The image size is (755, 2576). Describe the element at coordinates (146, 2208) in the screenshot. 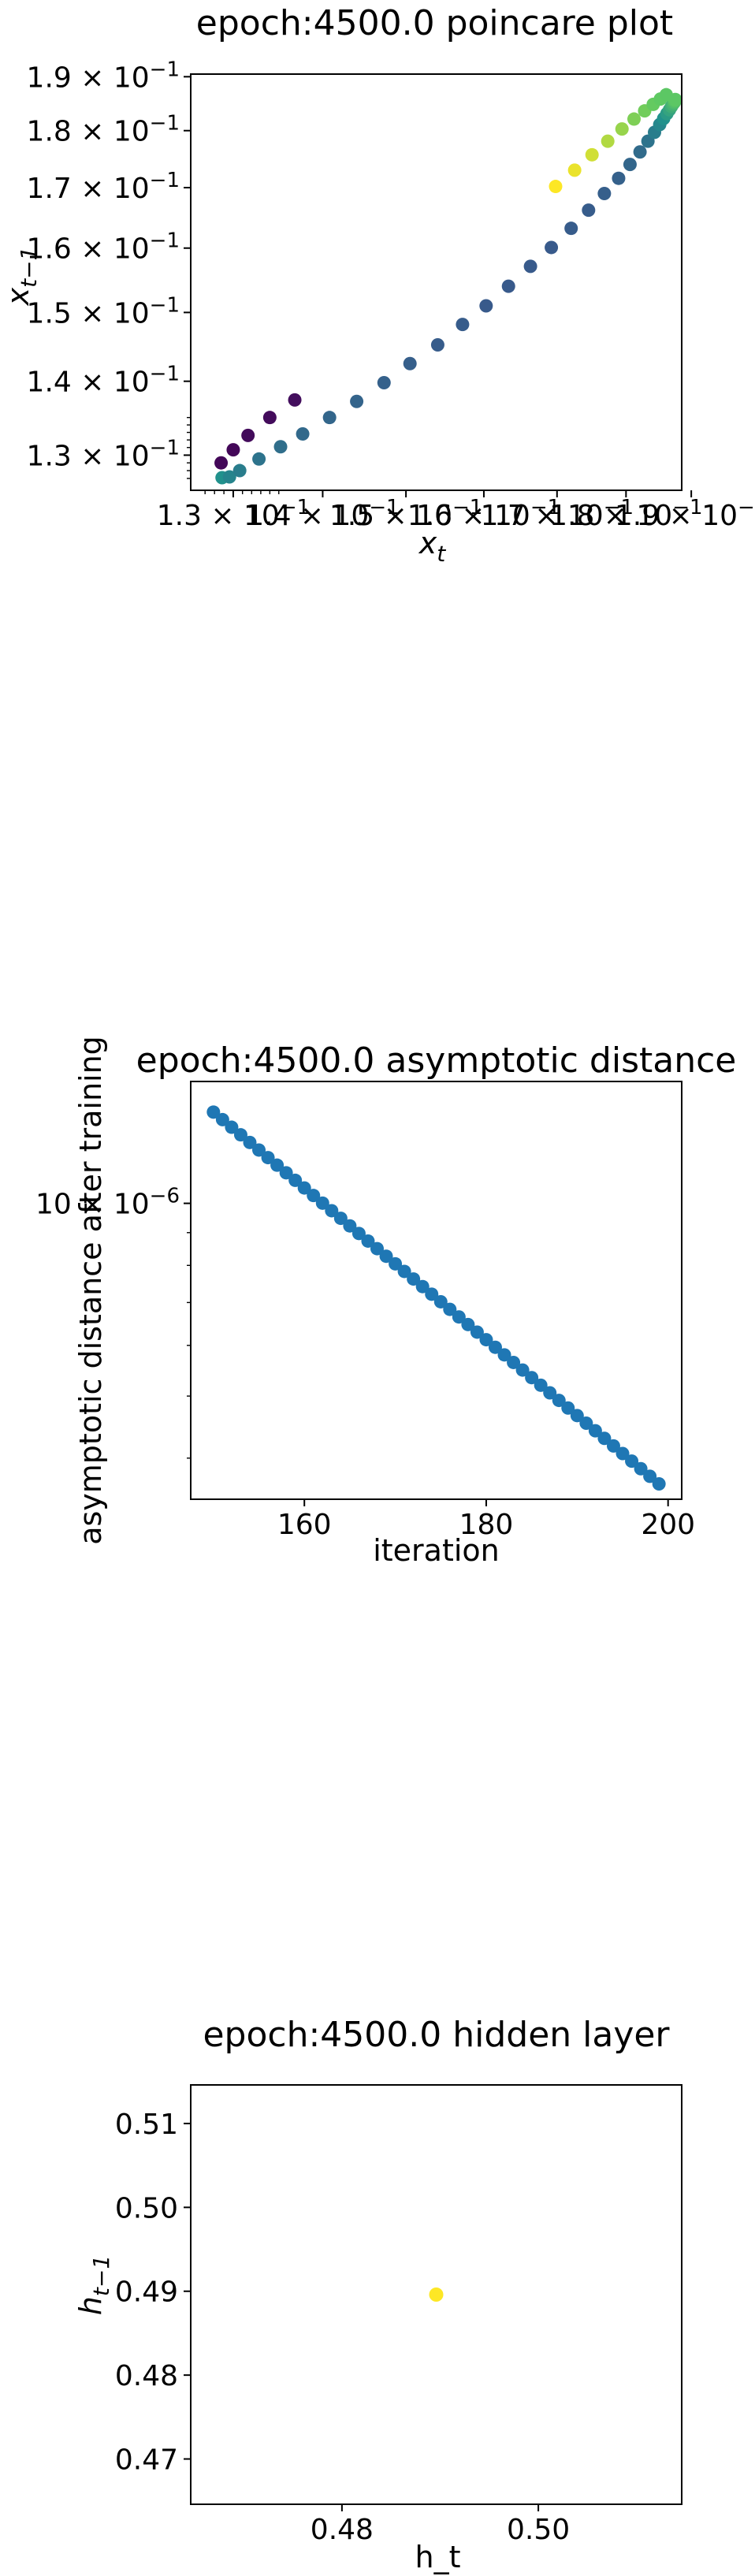

I see `y-tick-label: 0.50` at that location.